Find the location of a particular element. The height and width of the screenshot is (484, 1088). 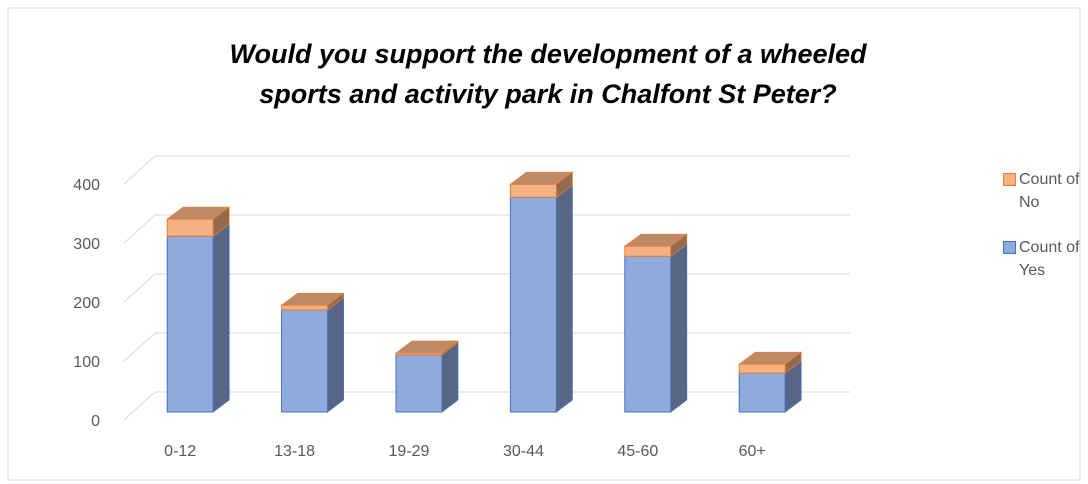

y-tick-label: 200 is located at coordinates (86, 303).